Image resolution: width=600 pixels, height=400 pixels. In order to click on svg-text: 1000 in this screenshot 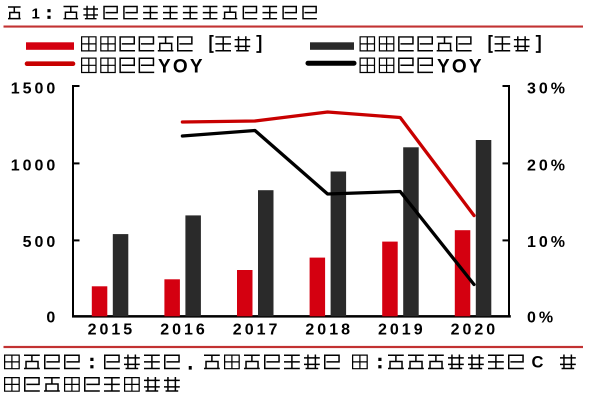, I will do `click(35, 165)`.